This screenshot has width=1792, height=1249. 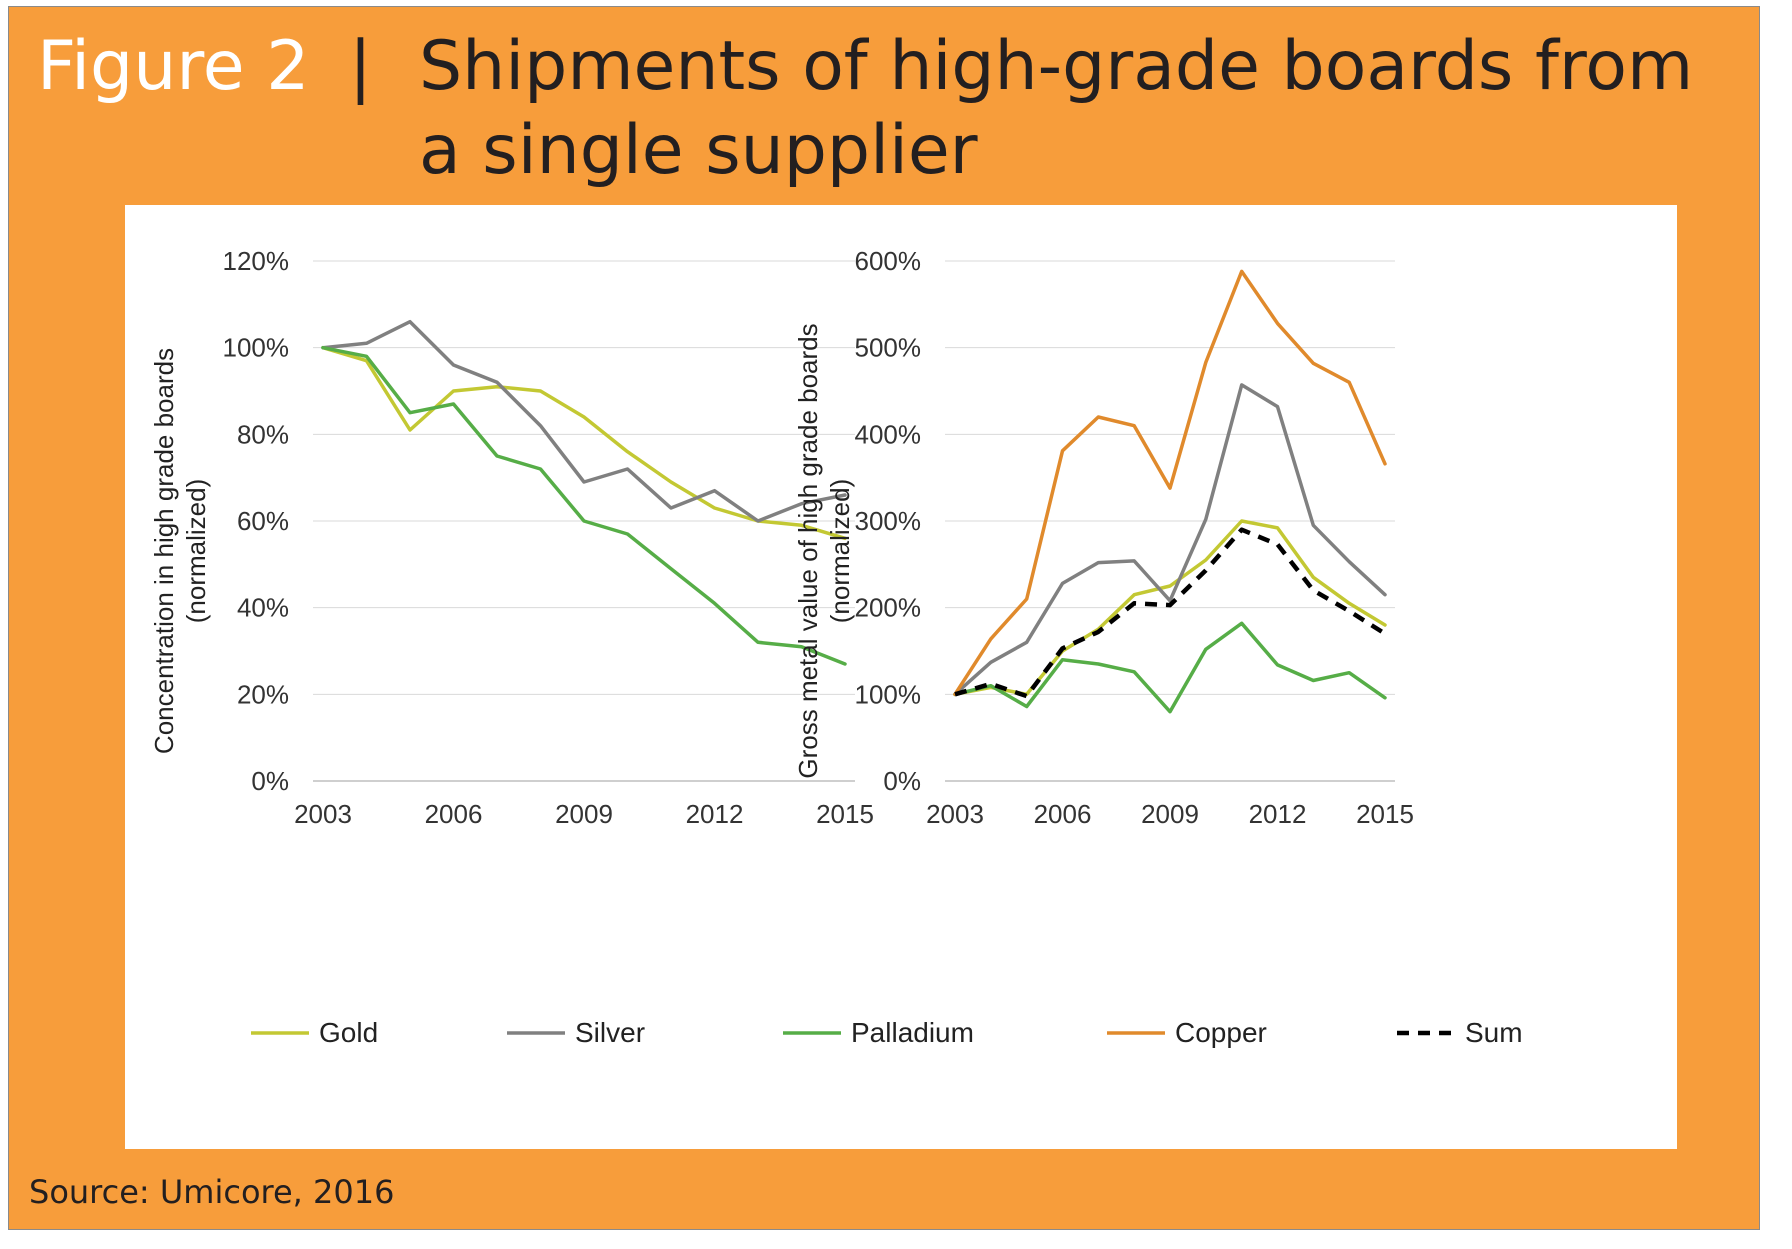 What do you see at coordinates (888, 434) in the screenshot?
I see `y-tick-label: 400%` at bounding box center [888, 434].